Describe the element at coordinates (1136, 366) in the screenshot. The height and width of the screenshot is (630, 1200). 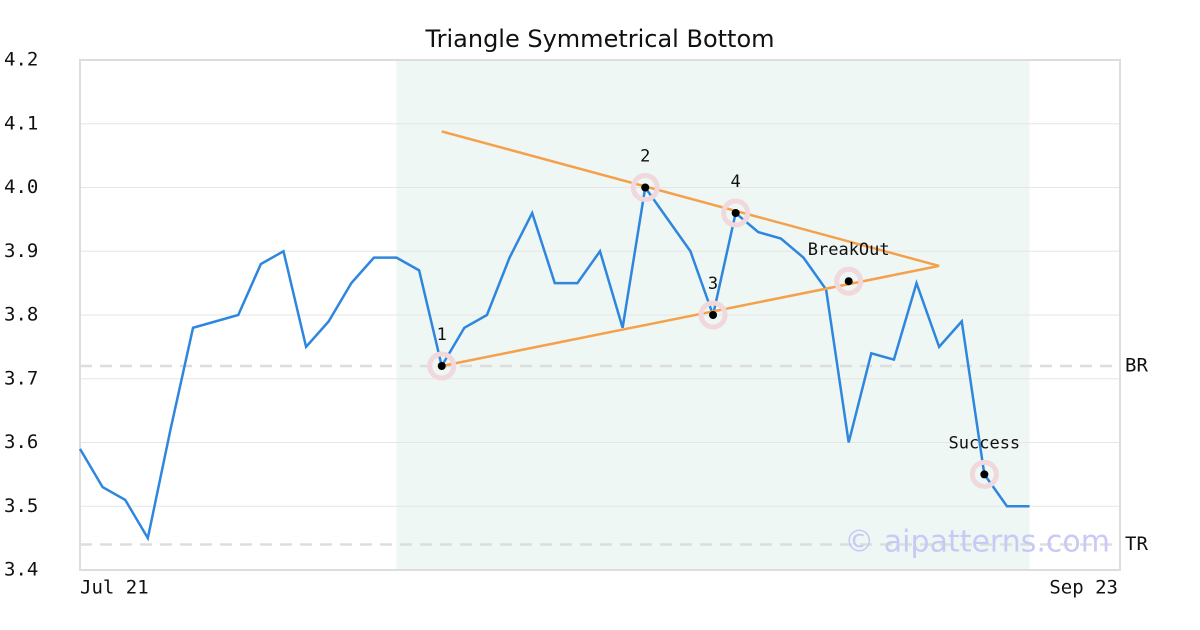
I see `level-label: BR` at that location.